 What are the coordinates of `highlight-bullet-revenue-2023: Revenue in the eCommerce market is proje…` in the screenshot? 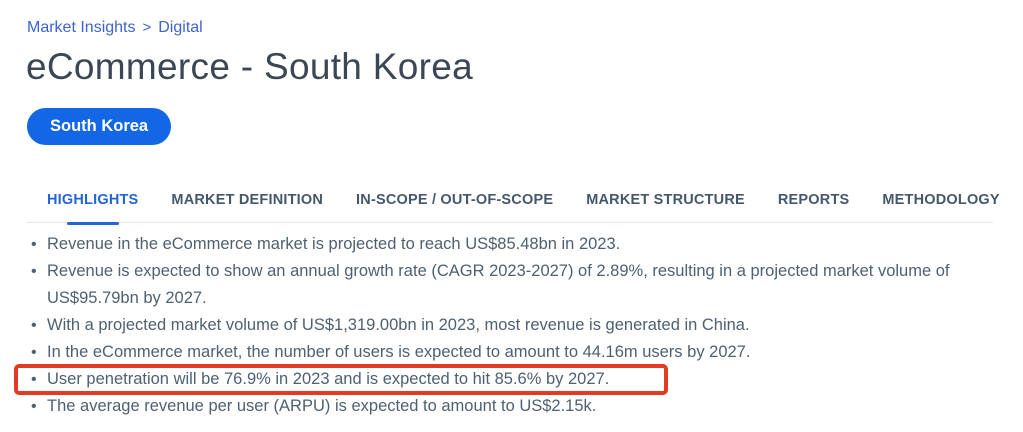 It's located at (523, 244).